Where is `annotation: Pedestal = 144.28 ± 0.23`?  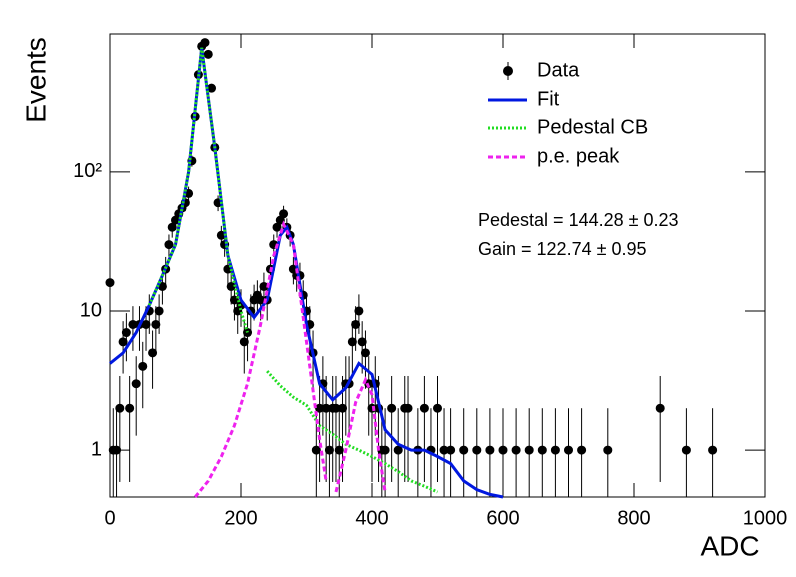
annotation: Pedestal = 144.28 ± 0.23 is located at coordinates (578, 220).